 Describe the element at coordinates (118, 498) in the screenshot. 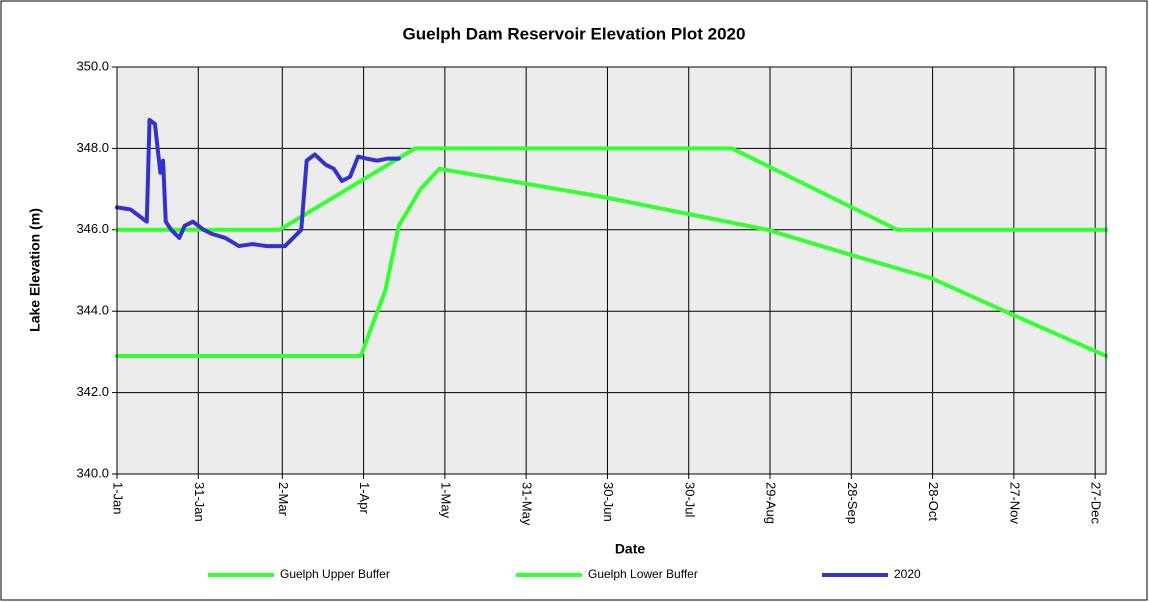

I see `x-tick-label: 1-Jan` at that location.